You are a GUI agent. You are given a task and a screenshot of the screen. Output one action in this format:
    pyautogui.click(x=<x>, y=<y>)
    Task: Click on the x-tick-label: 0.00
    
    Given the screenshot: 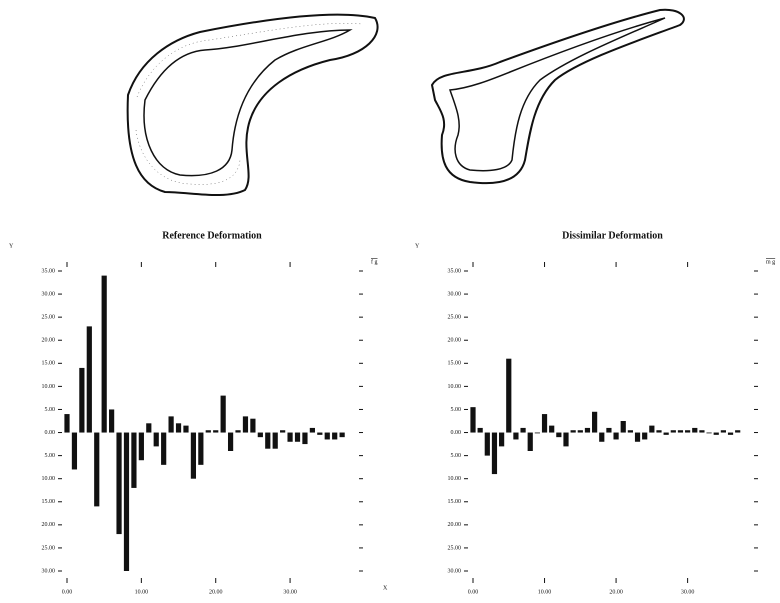 What is the action you would take?
    pyautogui.click(x=473, y=592)
    